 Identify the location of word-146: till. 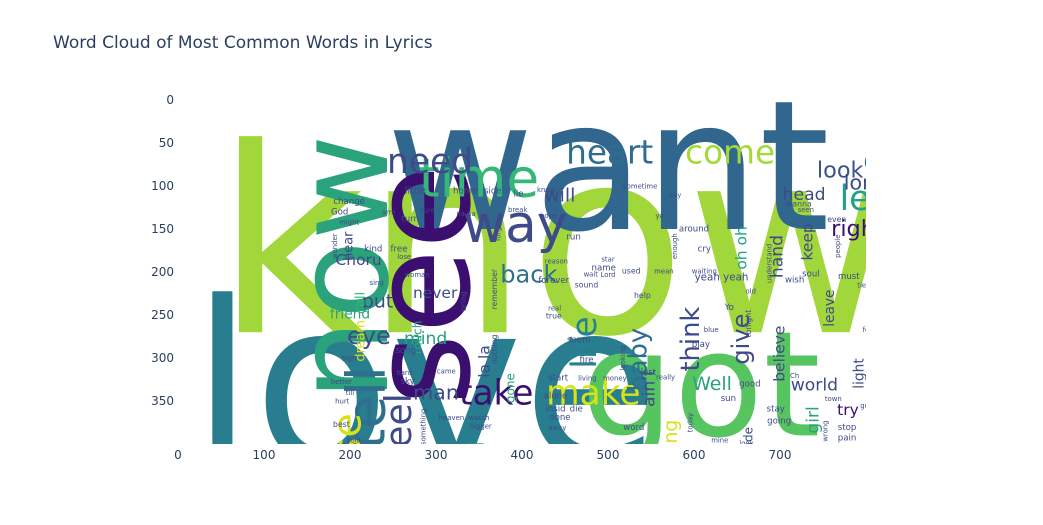
(350, 393).